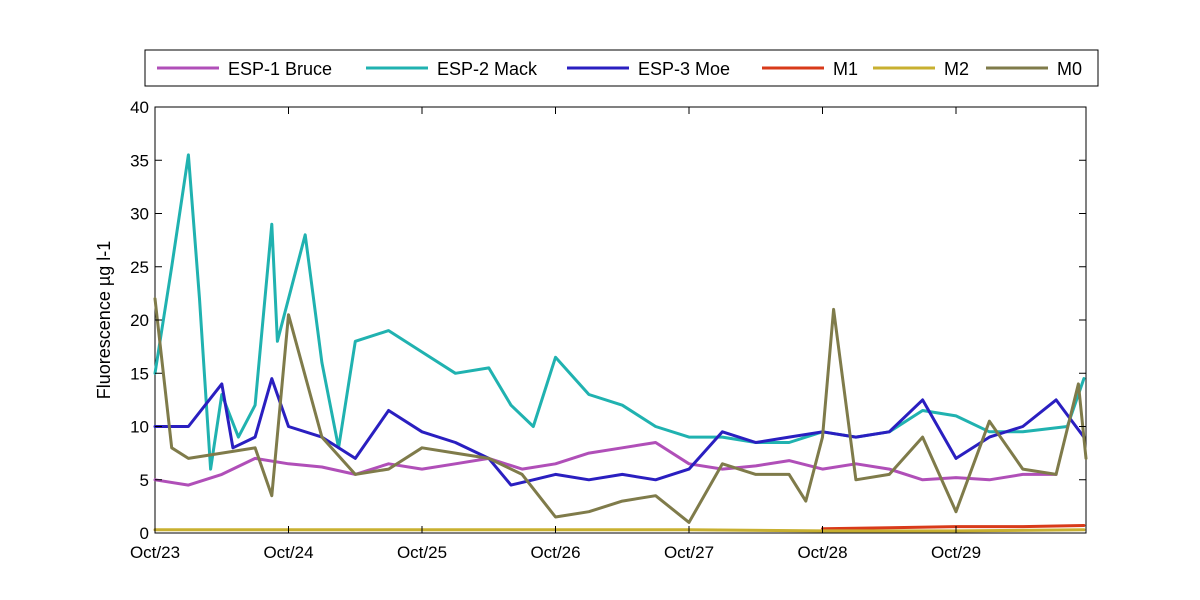  Describe the element at coordinates (280, 69) in the screenshot. I see `legend-label: ESP-1 Bruce` at that location.